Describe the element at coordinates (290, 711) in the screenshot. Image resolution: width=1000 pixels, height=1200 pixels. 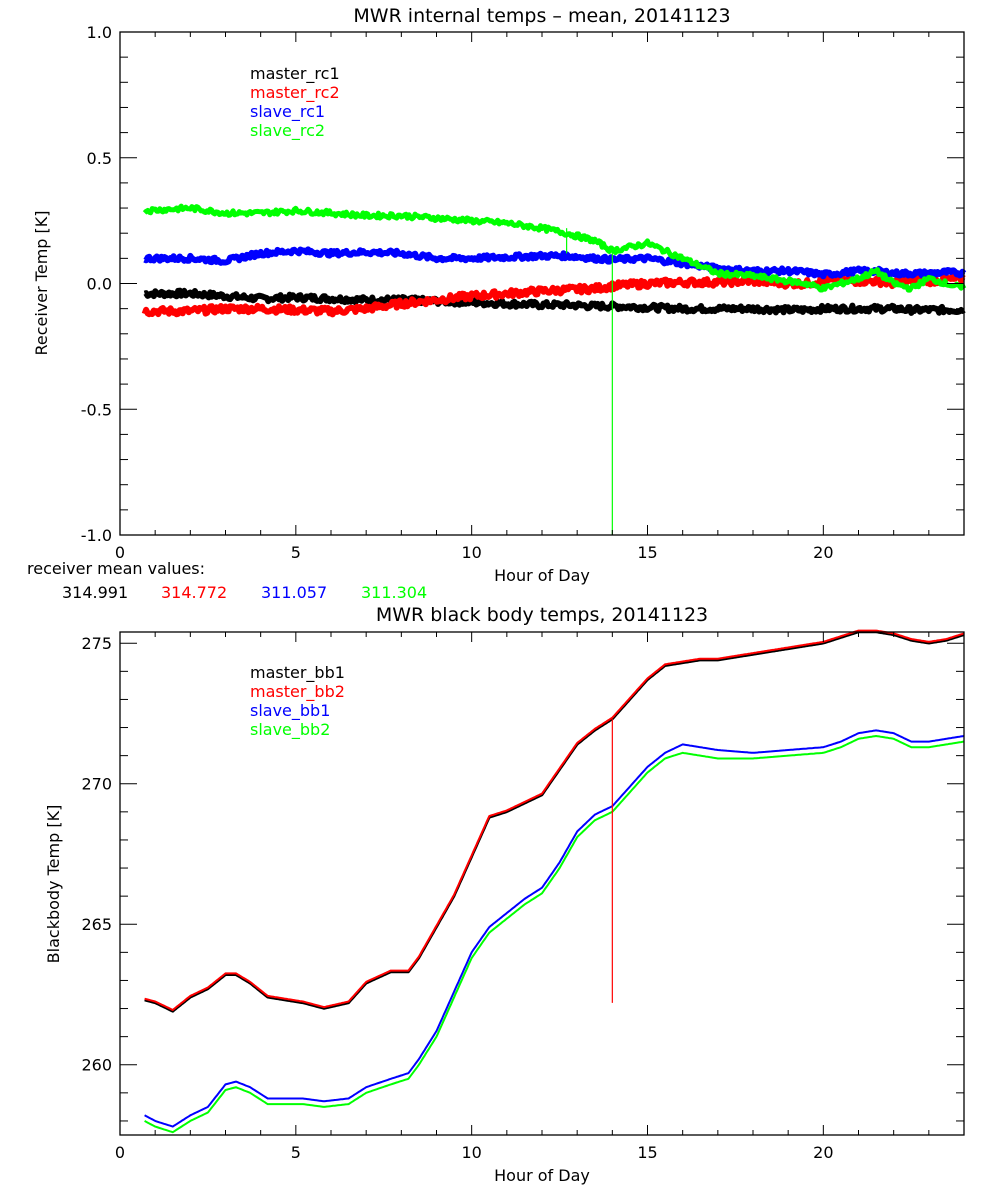
I see `legend-slave-bb1: slave_bb1` at that location.